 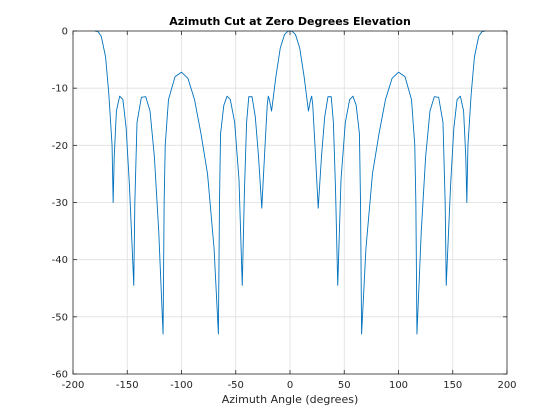 I want to click on x-axis-label: Azimuth Angle (degrees), so click(x=290, y=399).